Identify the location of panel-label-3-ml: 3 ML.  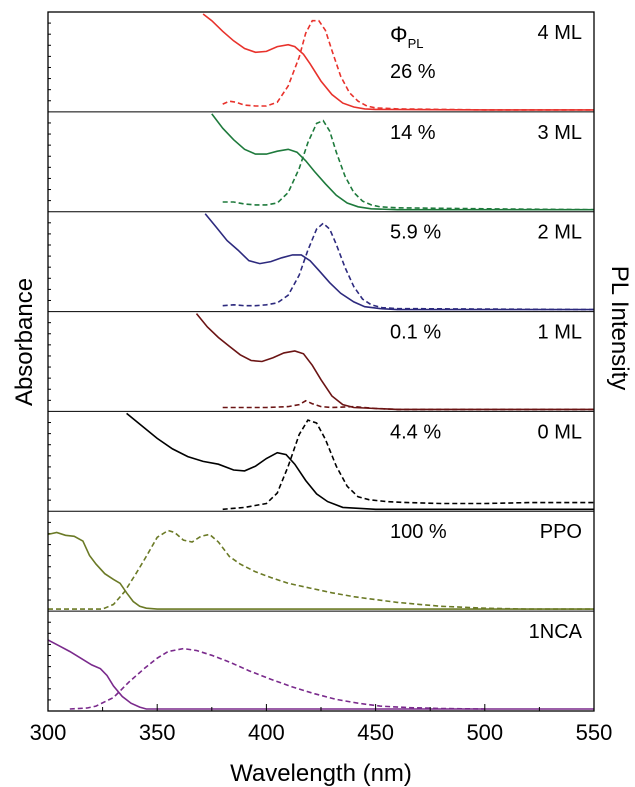
(560, 133).